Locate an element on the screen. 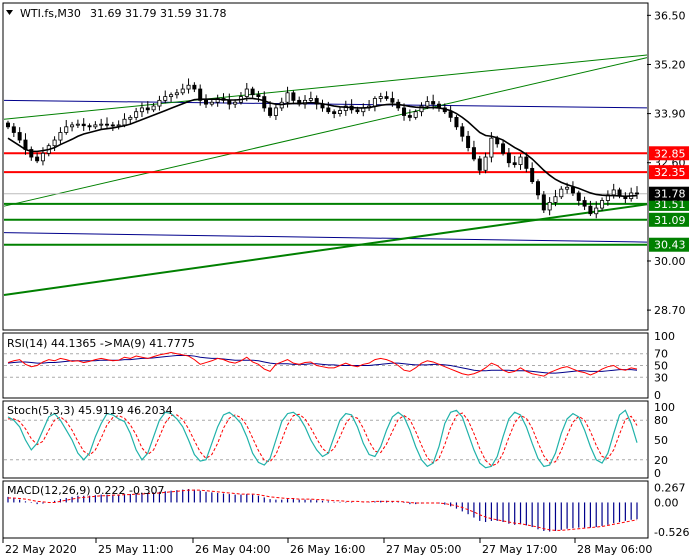 This screenshot has height=560, width=700. rsi-label: RSI(14) 44.1365 ->MA(9) 41.7775 is located at coordinates (101, 343).